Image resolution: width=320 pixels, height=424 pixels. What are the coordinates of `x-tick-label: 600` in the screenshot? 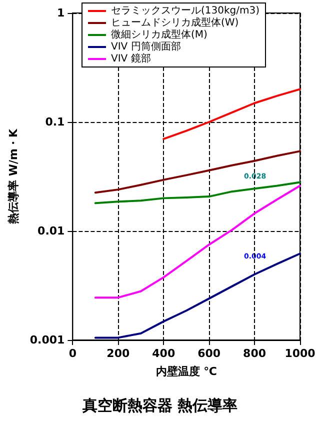 It's located at (209, 353).